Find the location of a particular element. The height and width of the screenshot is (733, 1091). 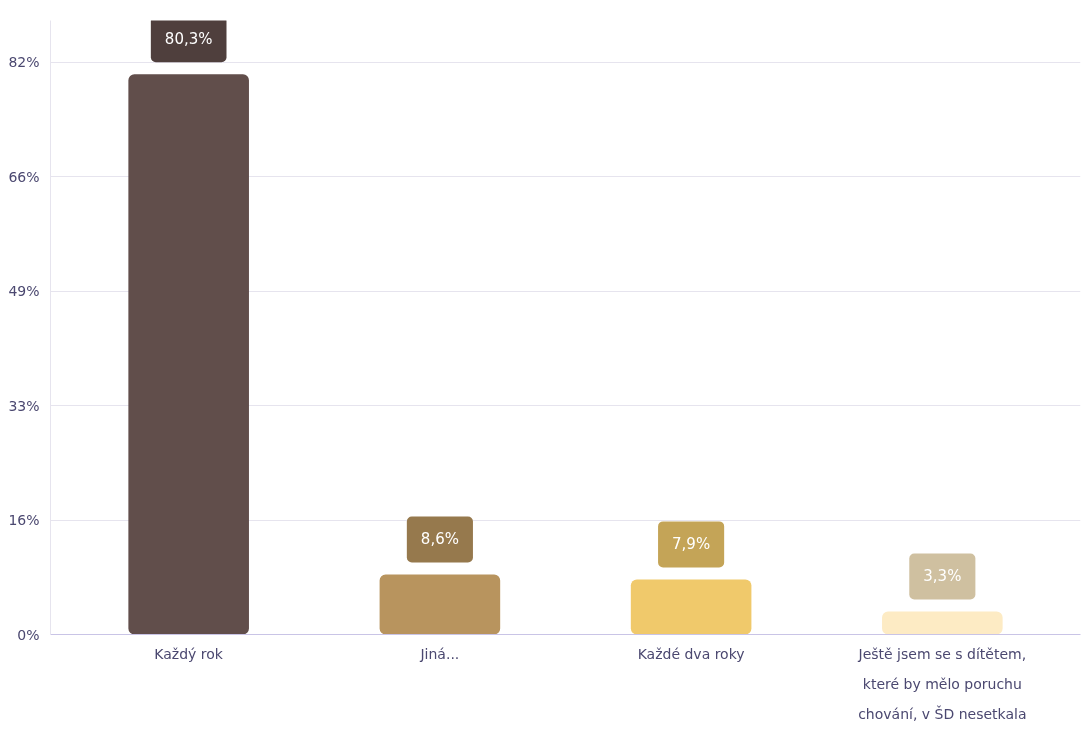

y-tick-label: 66% is located at coordinates (24, 176).